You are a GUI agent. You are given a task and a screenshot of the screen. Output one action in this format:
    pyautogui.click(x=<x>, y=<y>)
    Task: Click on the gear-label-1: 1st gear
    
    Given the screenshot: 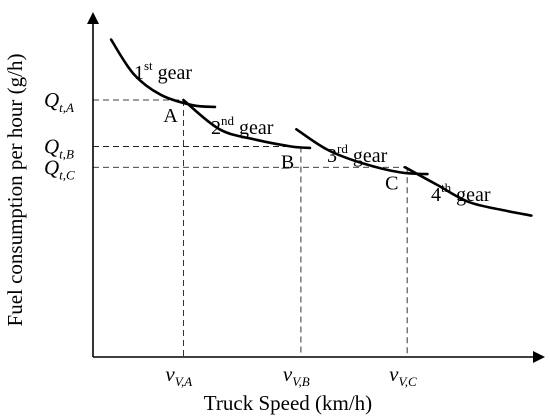 What is the action you would take?
    pyautogui.click(x=163, y=71)
    